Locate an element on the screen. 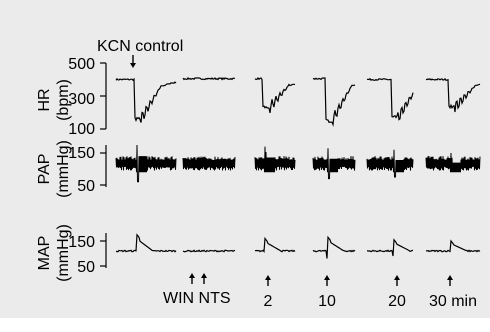 This screenshot has height=332, width=490. hr-tick-300: 300 is located at coordinates (81, 99).